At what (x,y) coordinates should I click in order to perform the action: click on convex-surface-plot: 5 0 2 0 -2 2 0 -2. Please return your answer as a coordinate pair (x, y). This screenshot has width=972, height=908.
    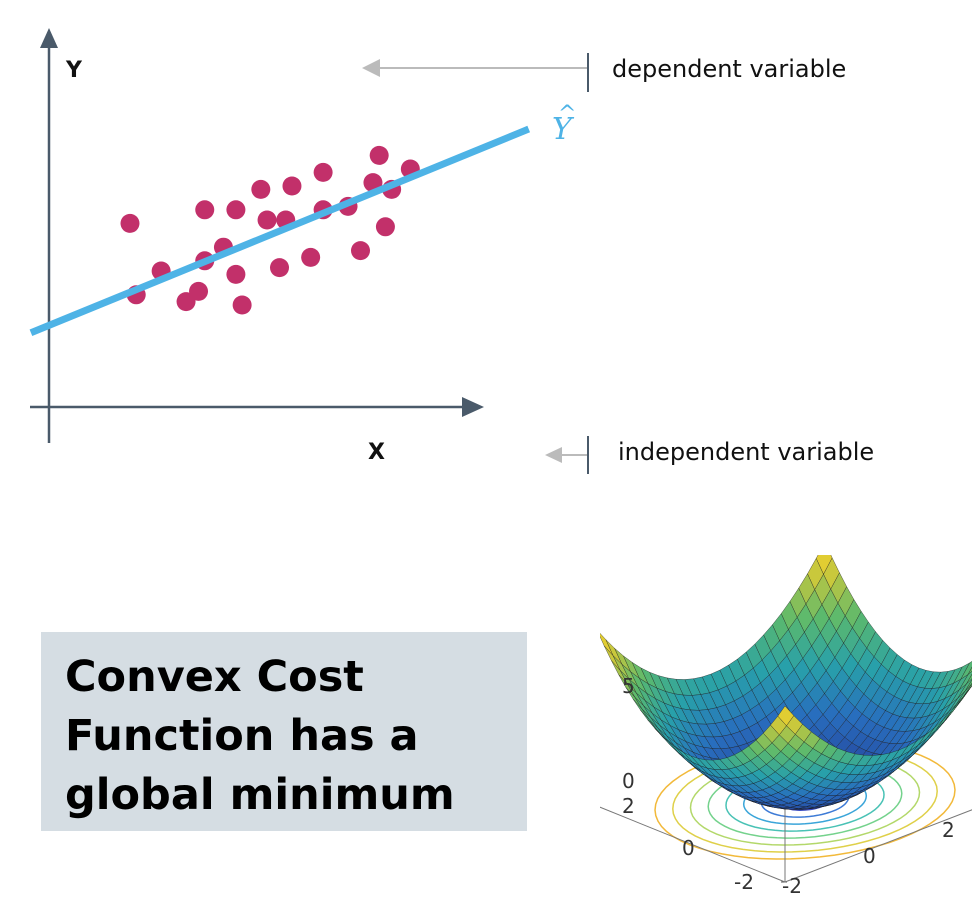
    Looking at the image, I should click on (786, 726).